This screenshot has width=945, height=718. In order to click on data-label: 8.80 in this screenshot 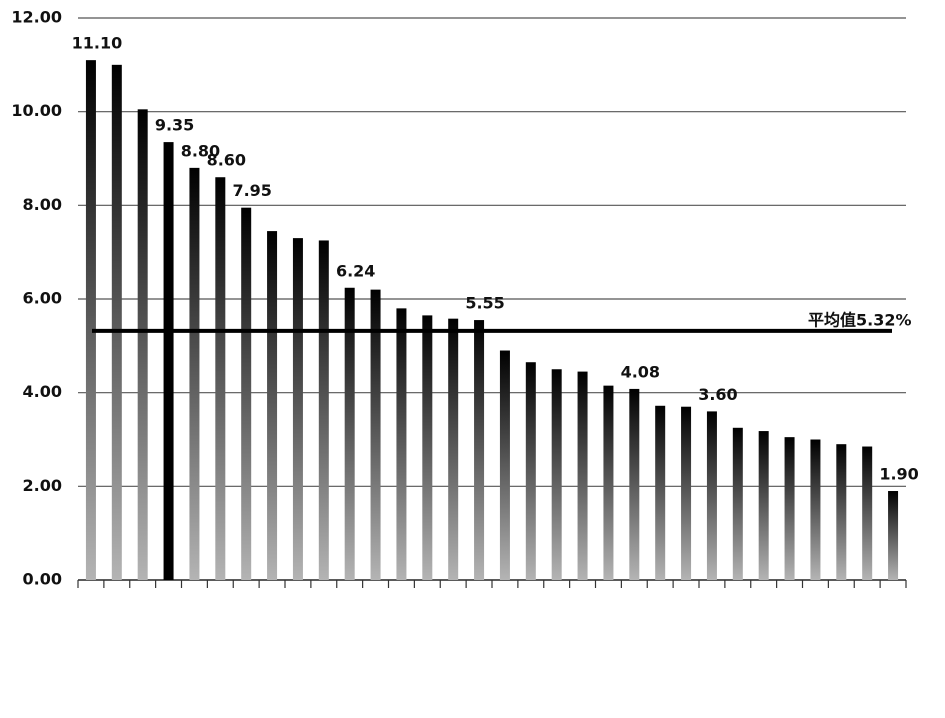, I will do `click(200, 150)`.